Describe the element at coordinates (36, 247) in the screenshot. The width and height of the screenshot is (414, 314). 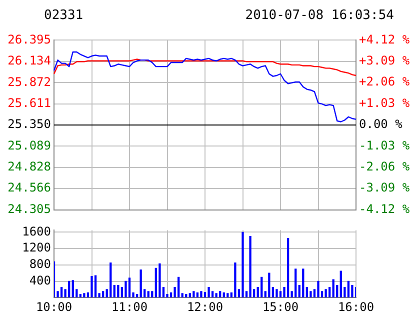
I see `y-tick-label: 1200` at that location.